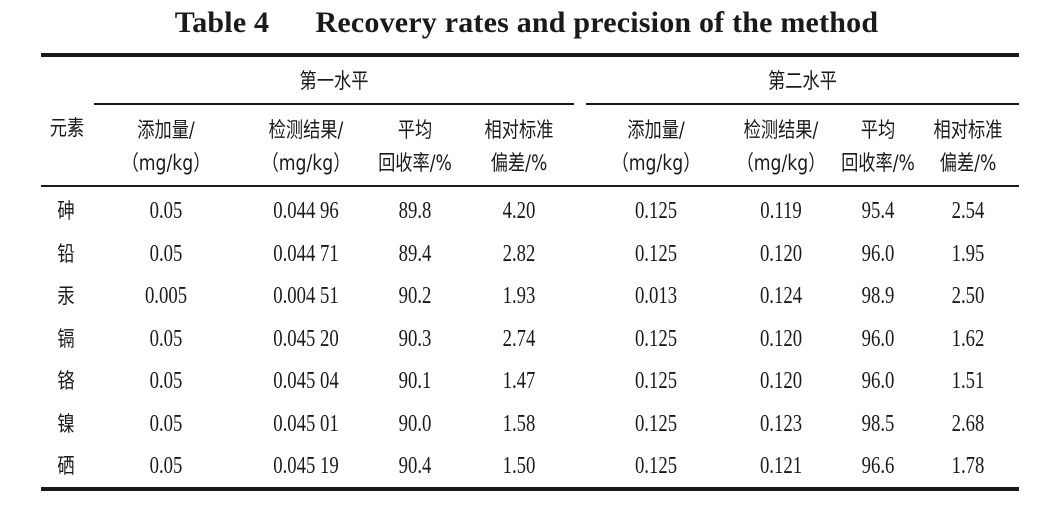 Image resolution: width=1053 pixels, height=519 pixels. I want to click on value-cell: 90.2, so click(415, 296).